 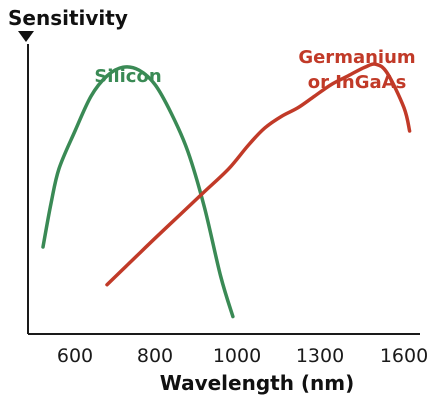 What do you see at coordinates (68, 18) in the screenshot?
I see `y-axis-title: Sensitivity` at bounding box center [68, 18].